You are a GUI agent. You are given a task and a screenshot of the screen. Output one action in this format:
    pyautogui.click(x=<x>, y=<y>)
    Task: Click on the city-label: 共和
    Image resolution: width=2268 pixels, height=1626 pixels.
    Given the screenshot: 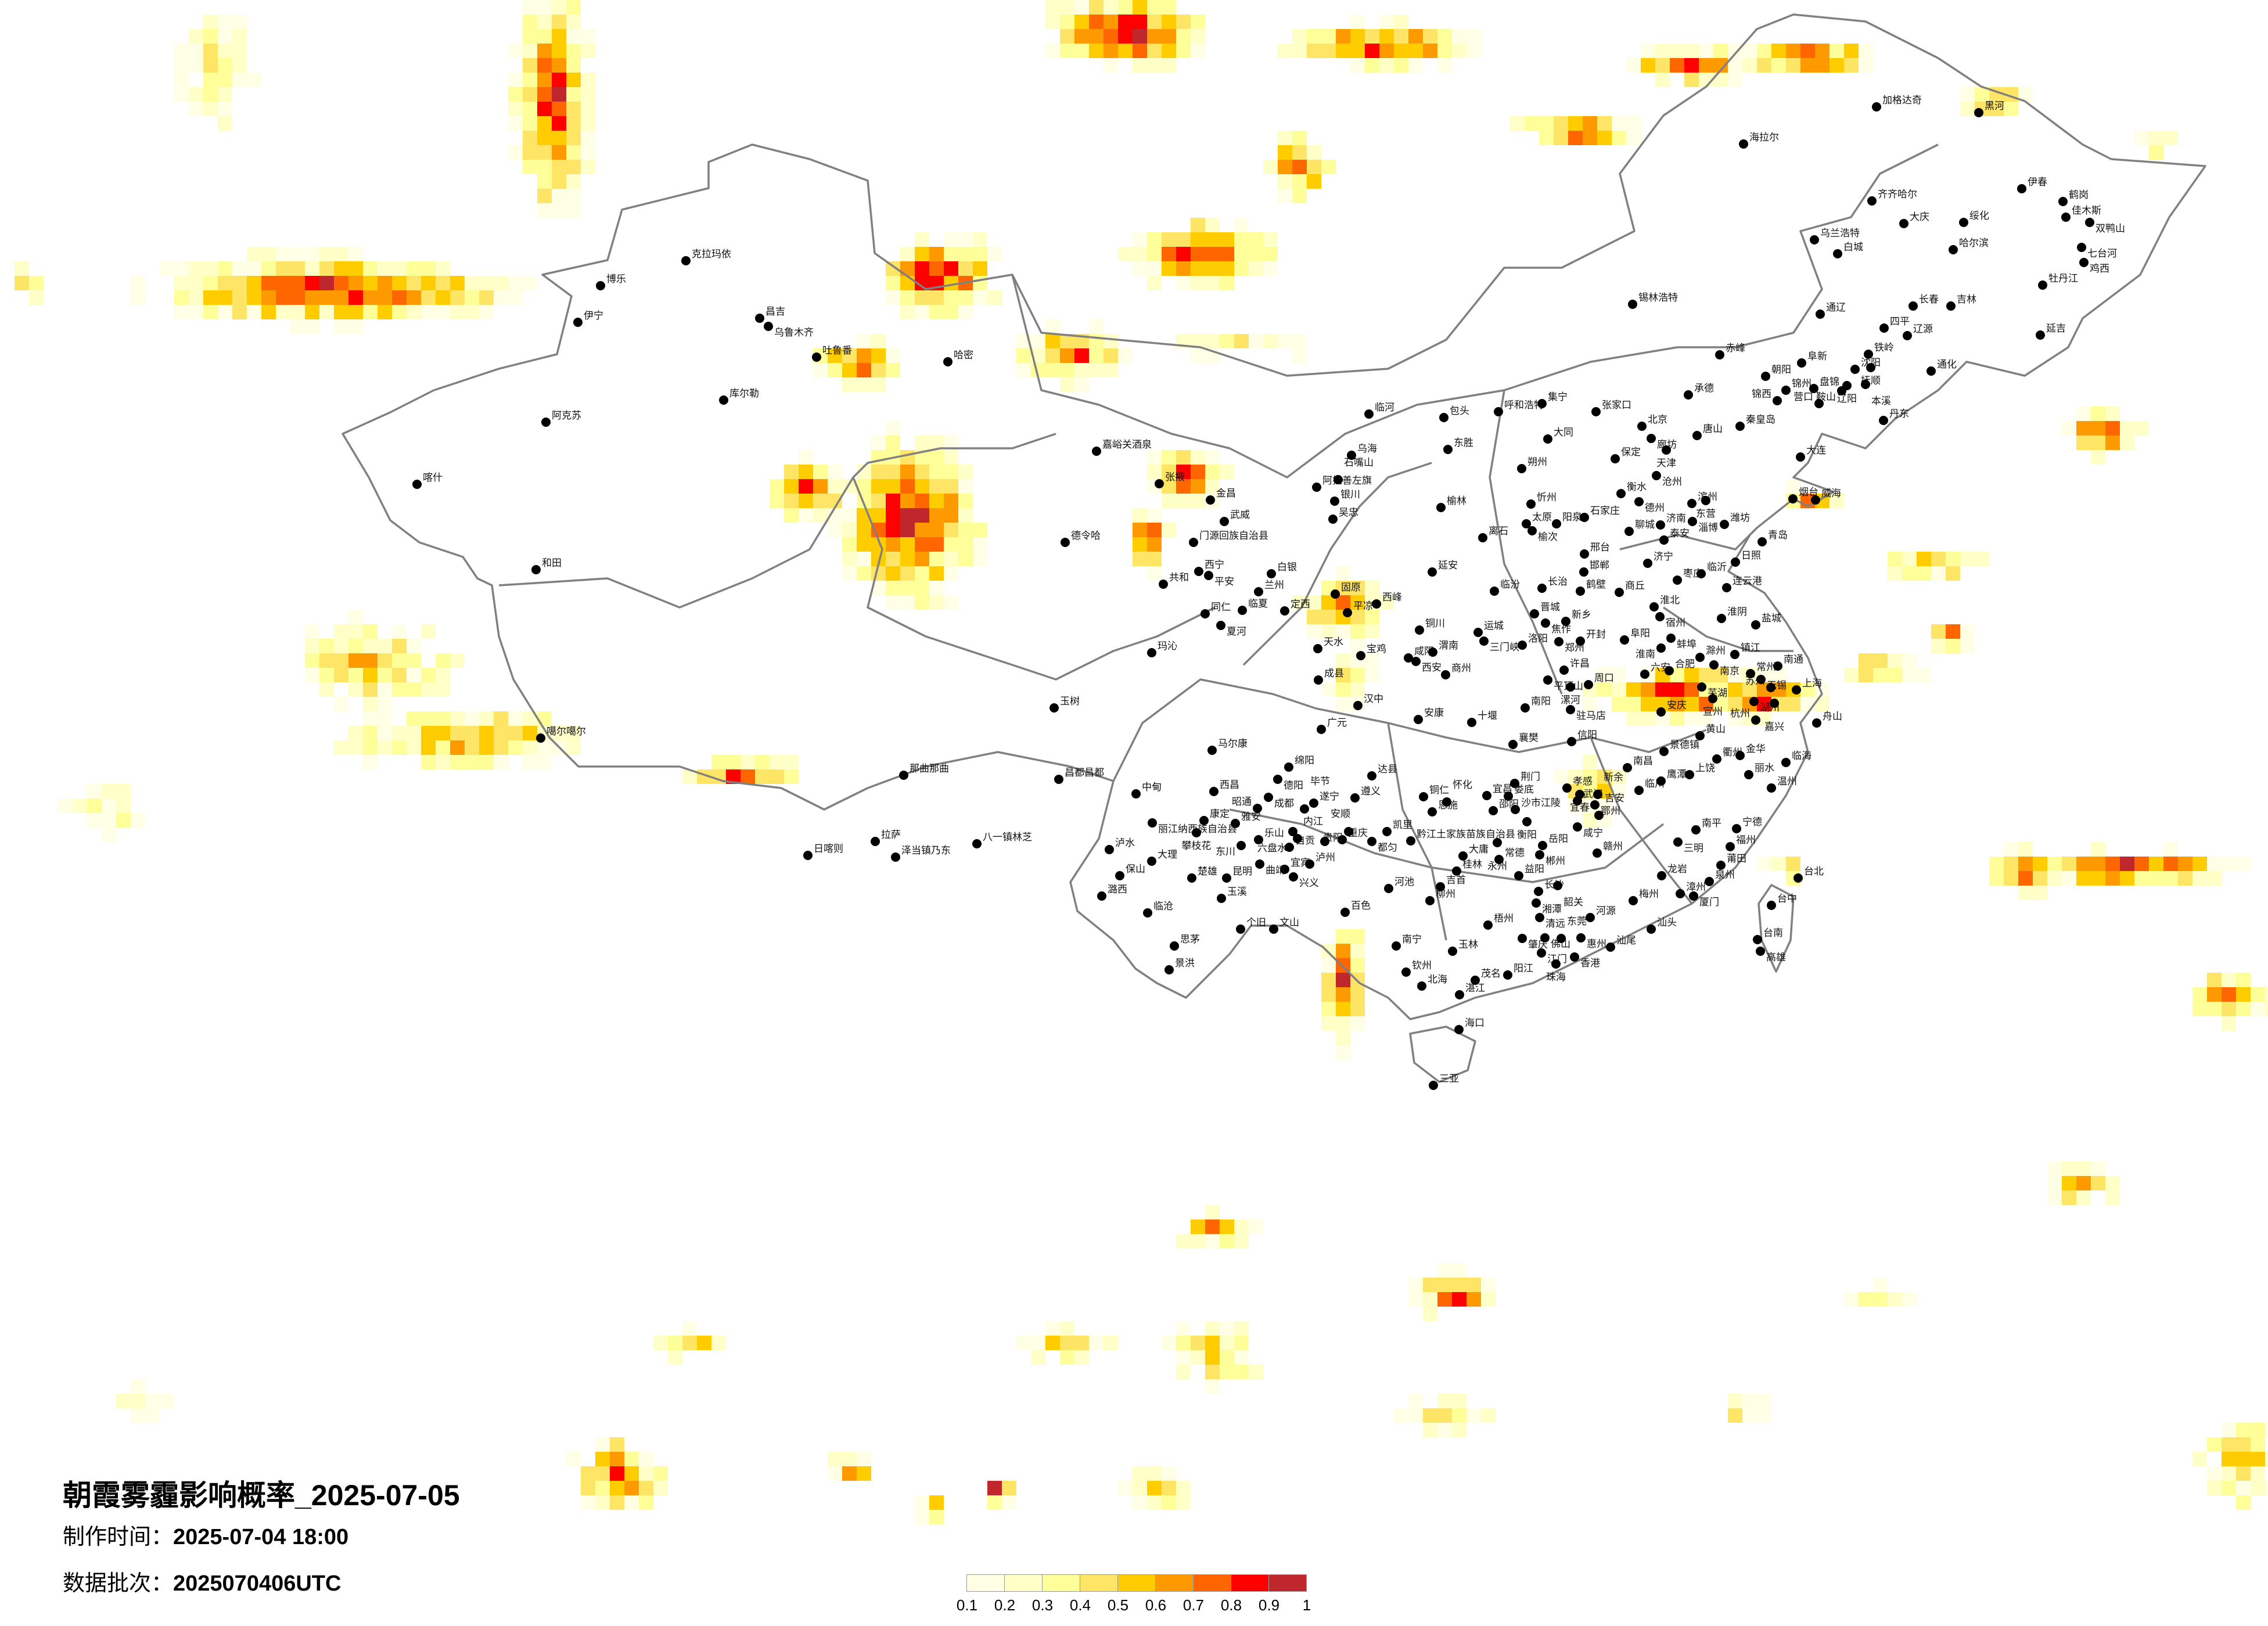 What is the action you would take?
    pyautogui.click(x=1179, y=578)
    